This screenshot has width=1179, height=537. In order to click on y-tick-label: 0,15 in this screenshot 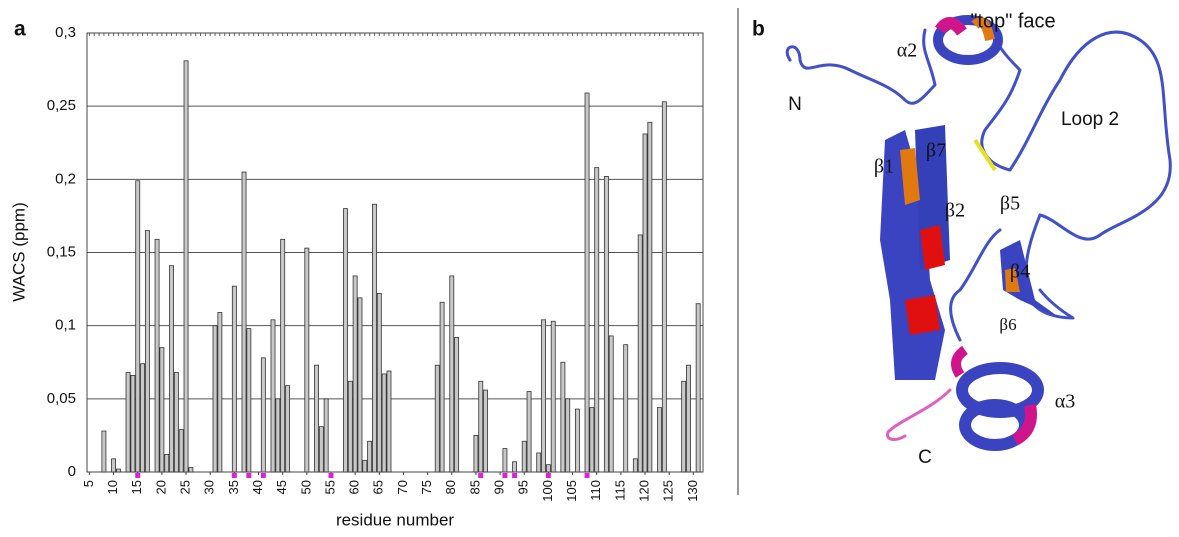, I will do `click(61, 251)`.